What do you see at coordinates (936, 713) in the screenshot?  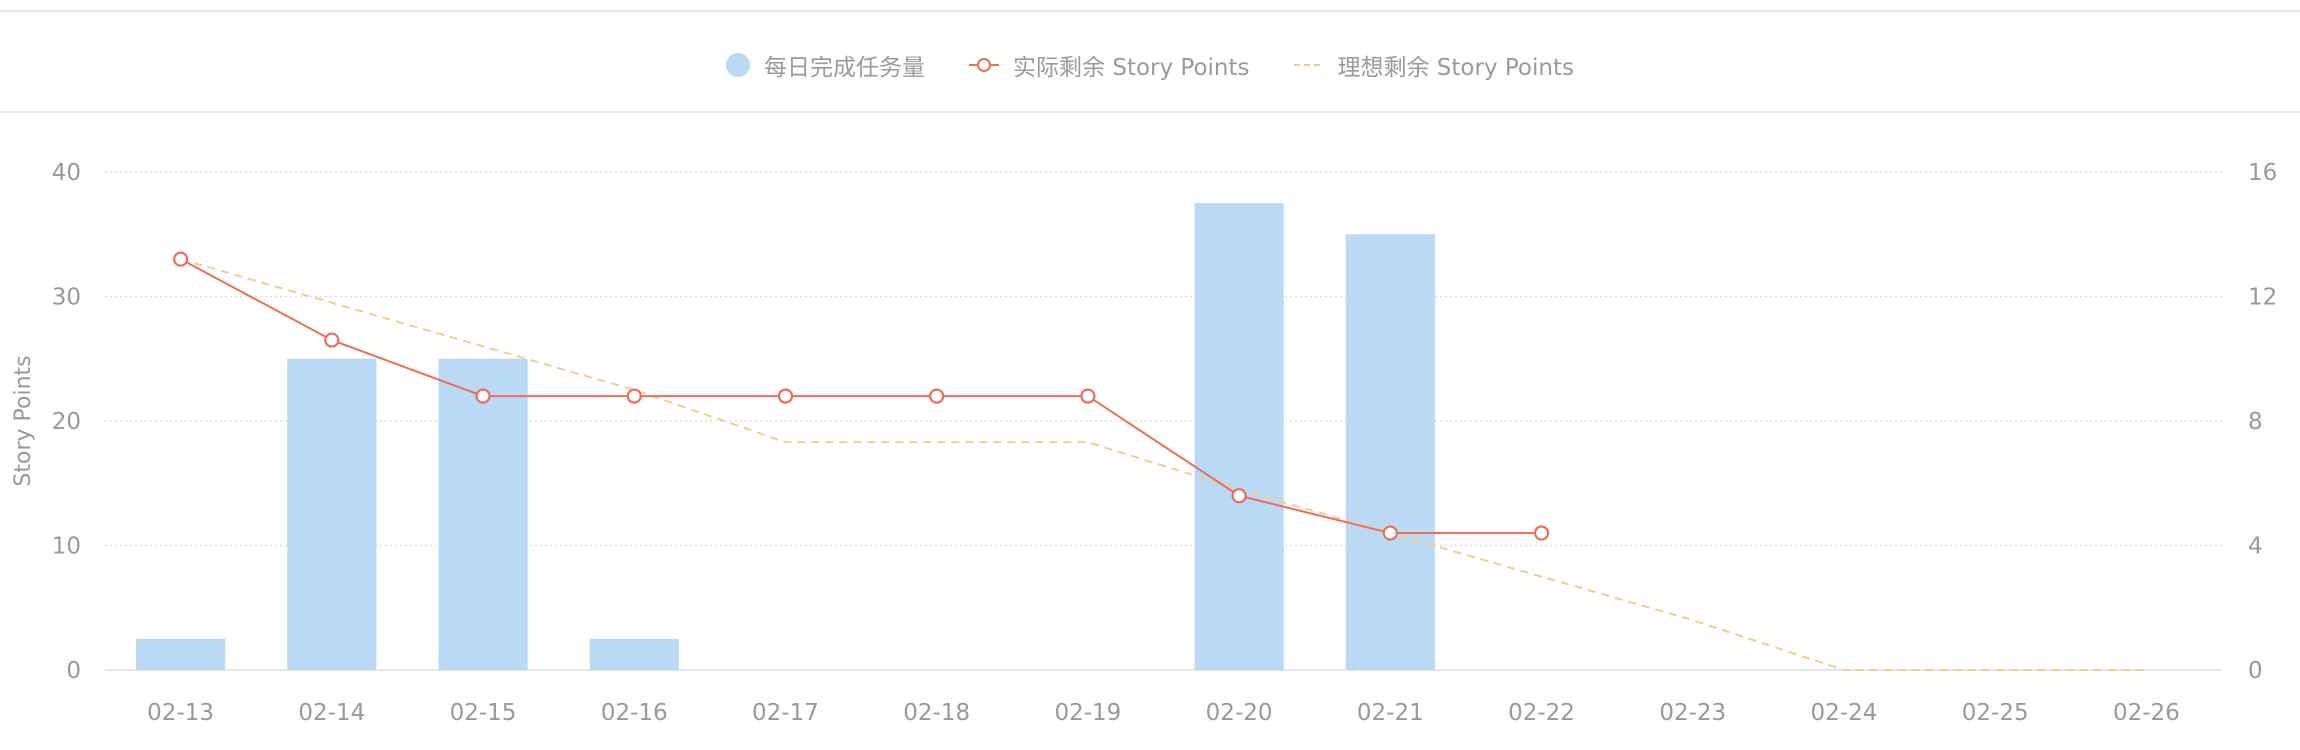 I see `x-tick-label: 02-18` at bounding box center [936, 713].